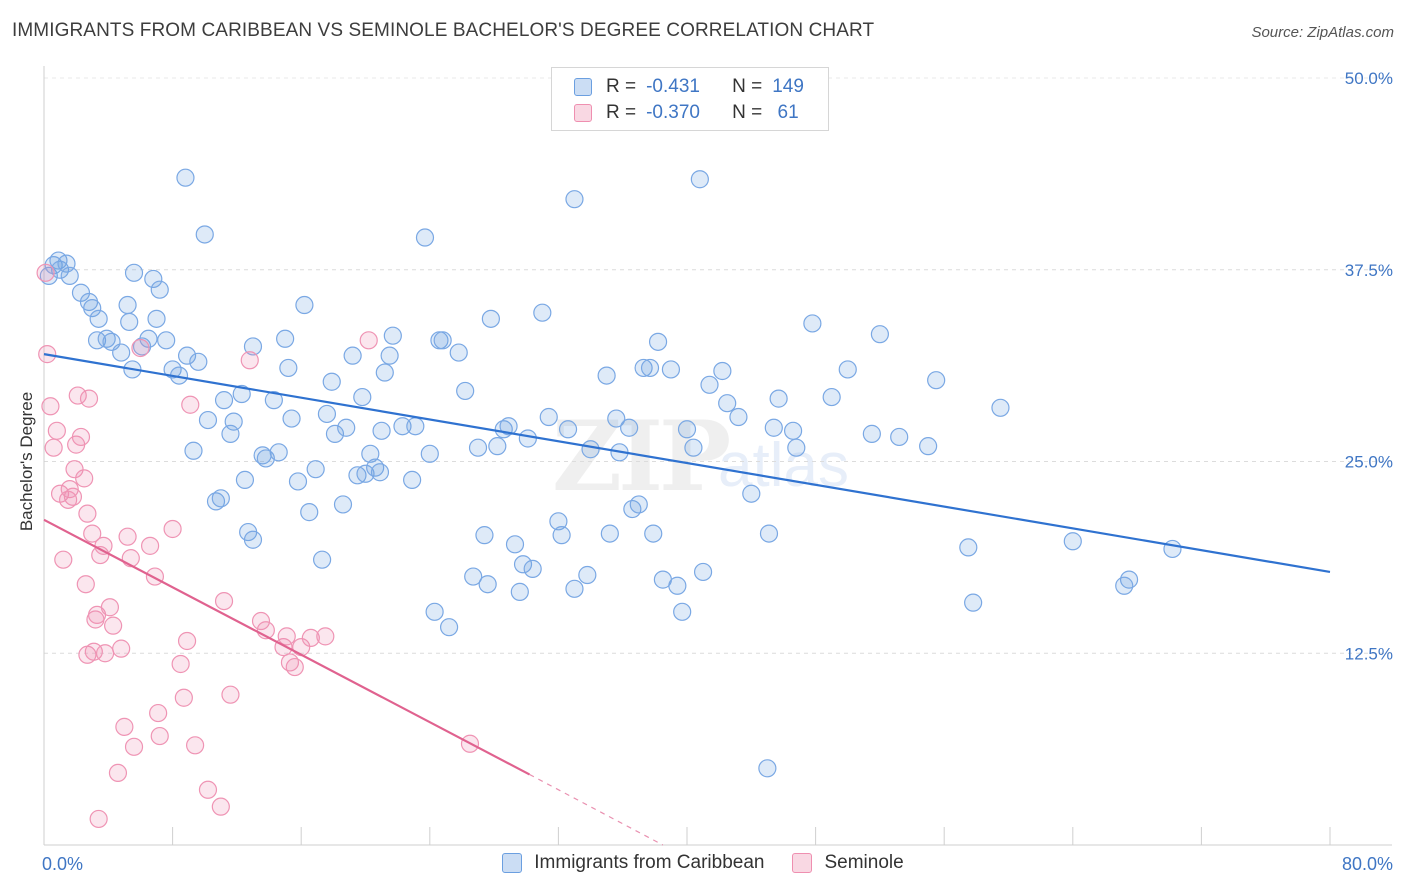 This screenshot has width=1406, height=892. I want to click on legend-r-value: -0.370, so click(673, 112).